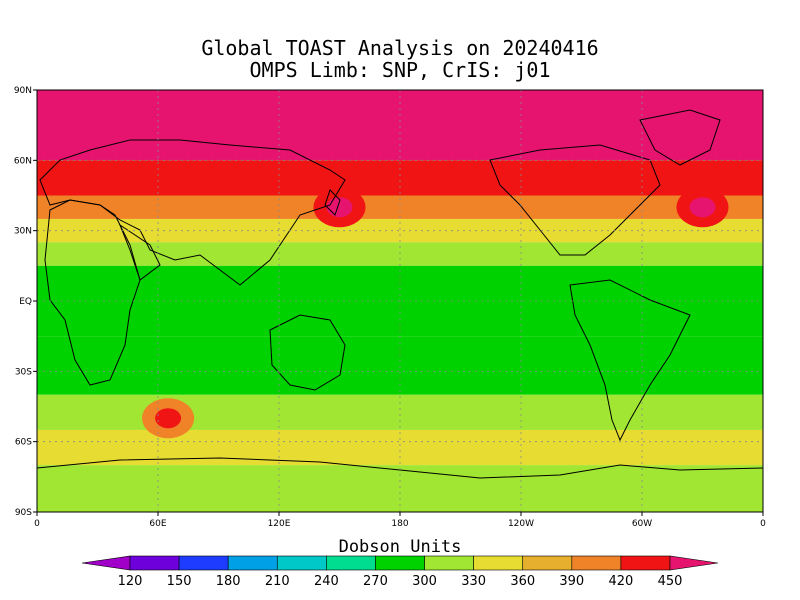  I want to click on europe-asia-outline, so click(192, 212).